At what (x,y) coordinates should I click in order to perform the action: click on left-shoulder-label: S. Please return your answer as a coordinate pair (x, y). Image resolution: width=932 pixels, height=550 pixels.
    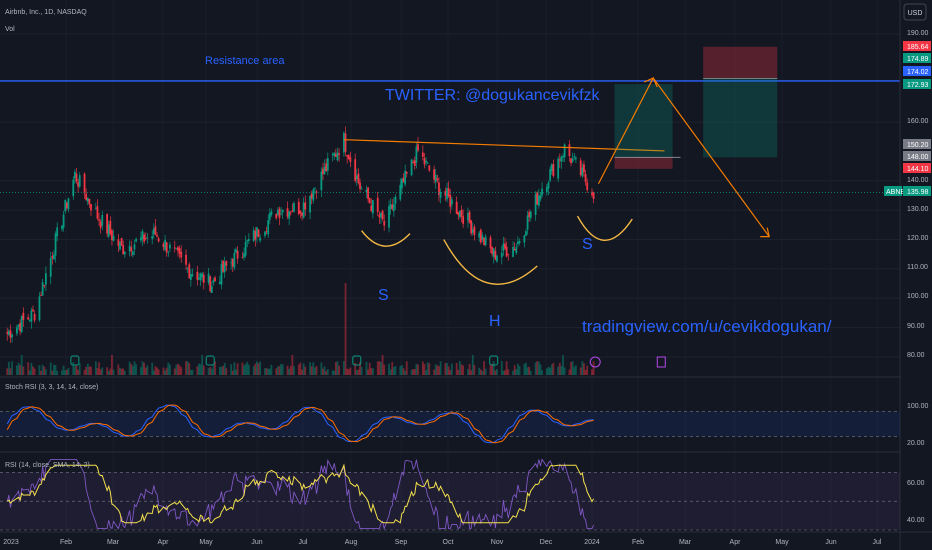
    Looking at the image, I should click on (383, 295).